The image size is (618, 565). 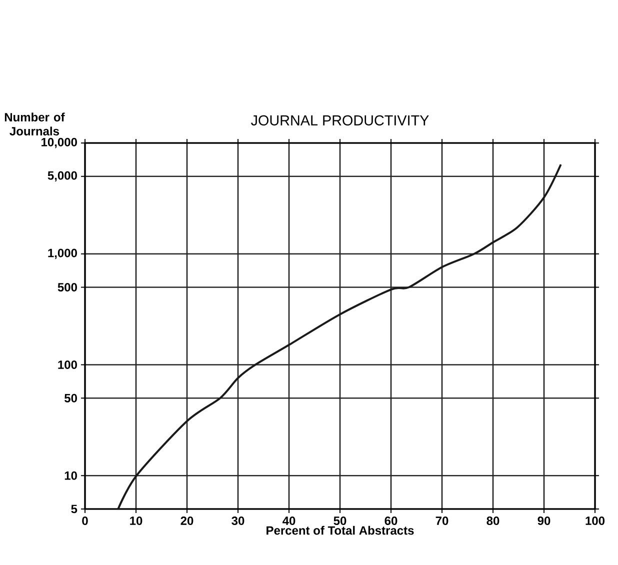 I want to click on x-tick-label: 30, so click(x=238, y=521).